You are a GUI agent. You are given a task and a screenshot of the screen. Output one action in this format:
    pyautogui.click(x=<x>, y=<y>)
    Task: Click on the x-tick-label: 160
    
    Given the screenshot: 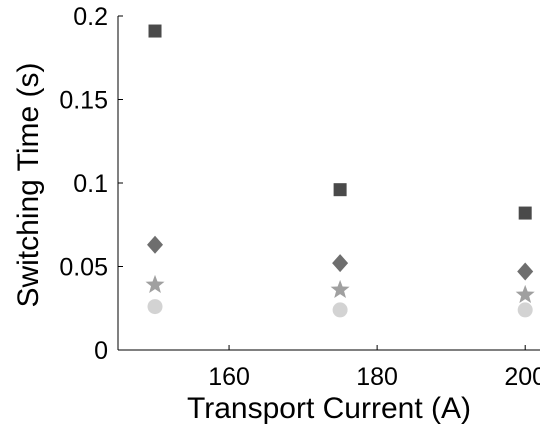 What is the action you would take?
    pyautogui.click(x=229, y=377)
    